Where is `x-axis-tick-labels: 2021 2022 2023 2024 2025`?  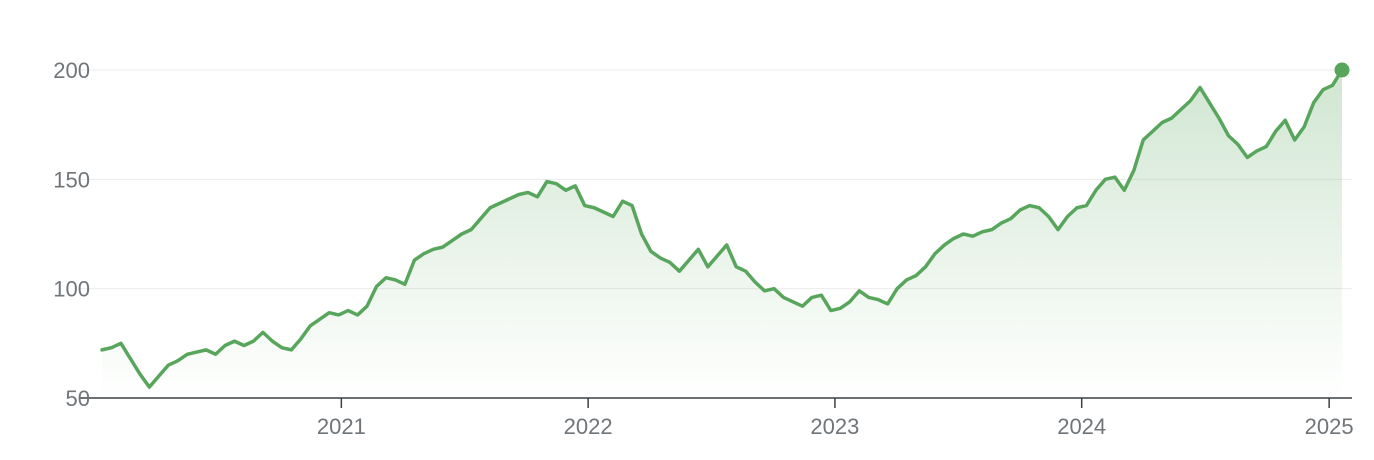 x-axis-tick-labels: 2021 2022 2023 2024 2025 is located at coordinates (835, 426).